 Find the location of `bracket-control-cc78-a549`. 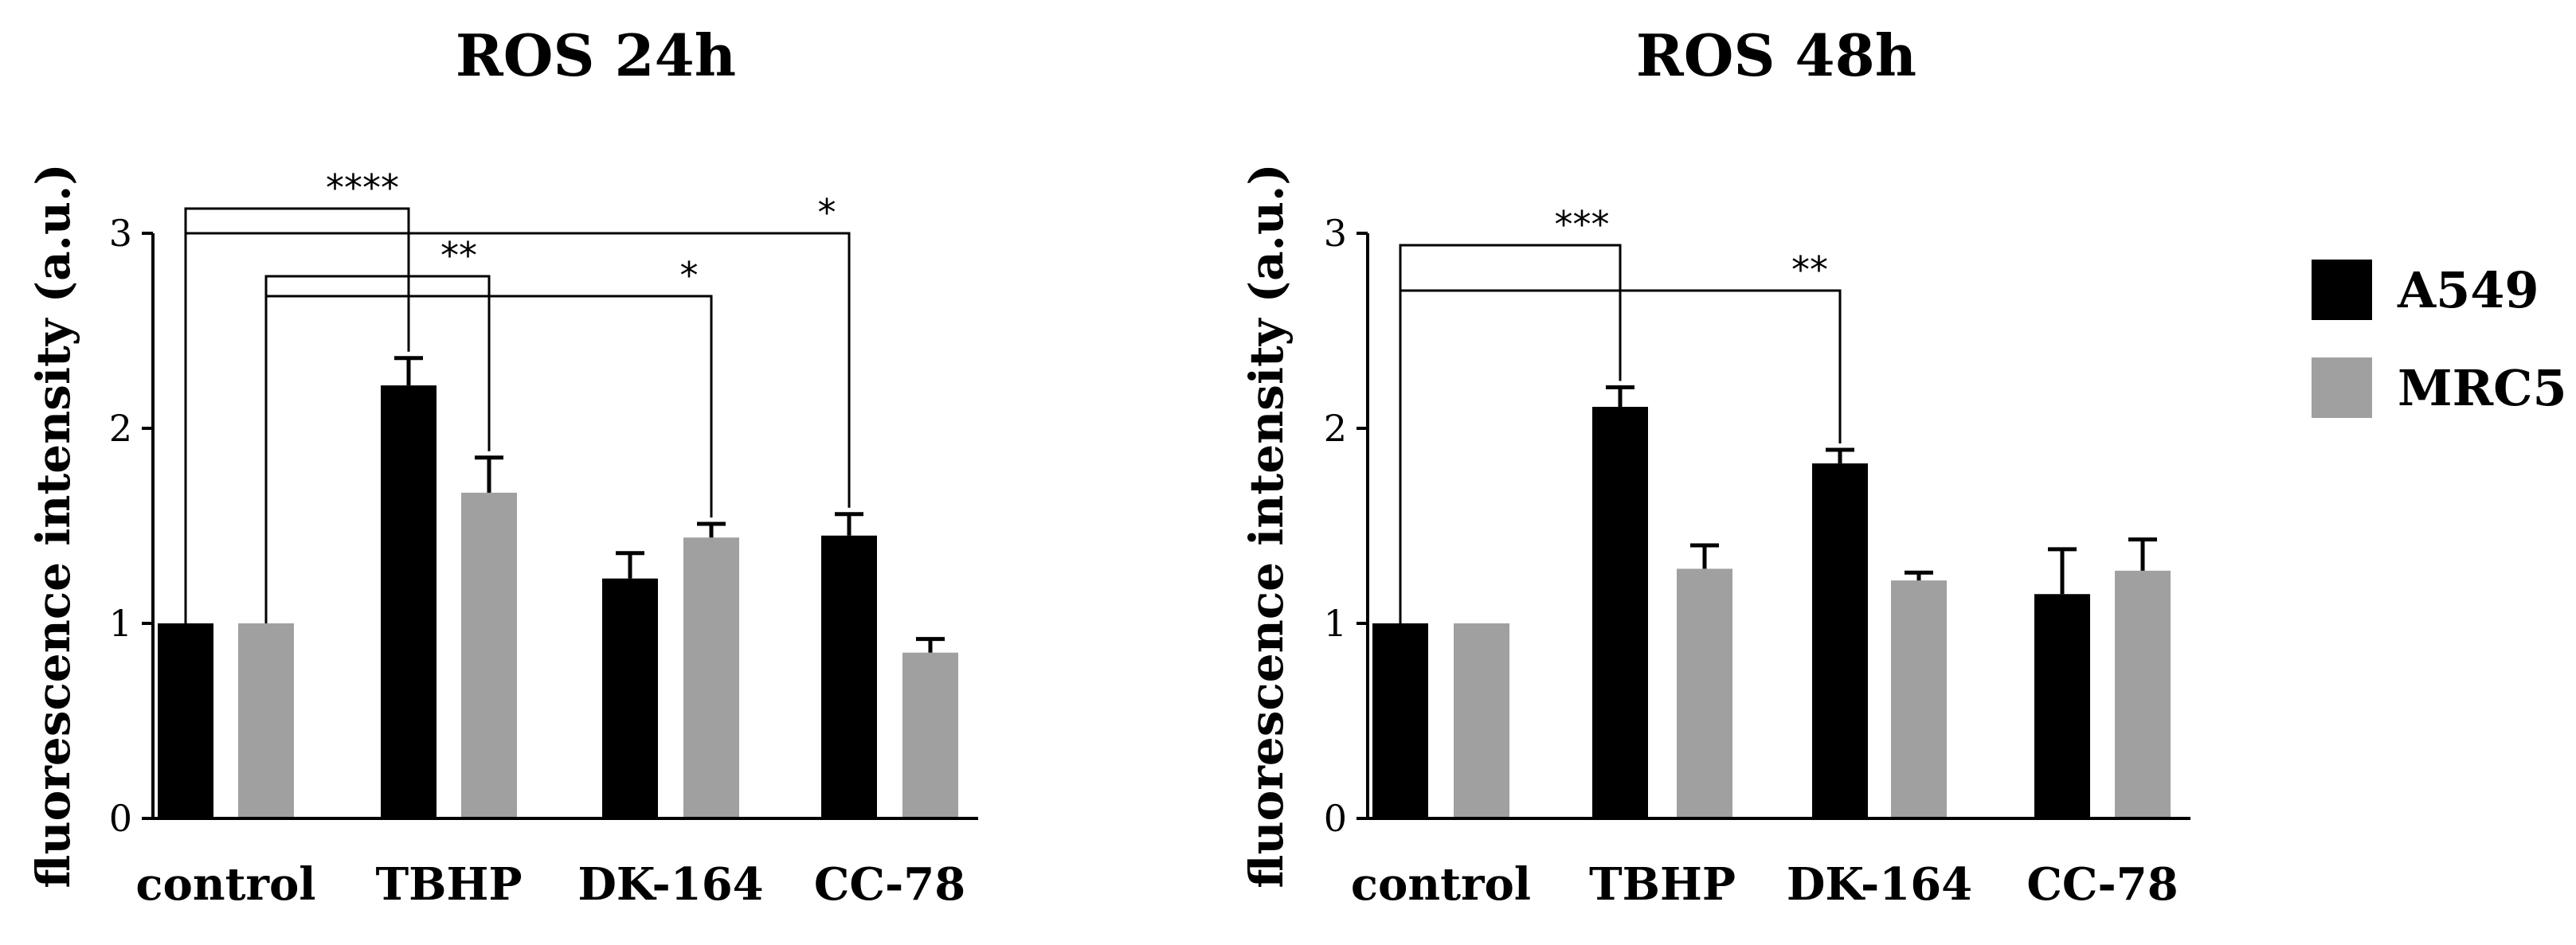

bracket-control-cc78-a549 is located at coordinates (517, 427).